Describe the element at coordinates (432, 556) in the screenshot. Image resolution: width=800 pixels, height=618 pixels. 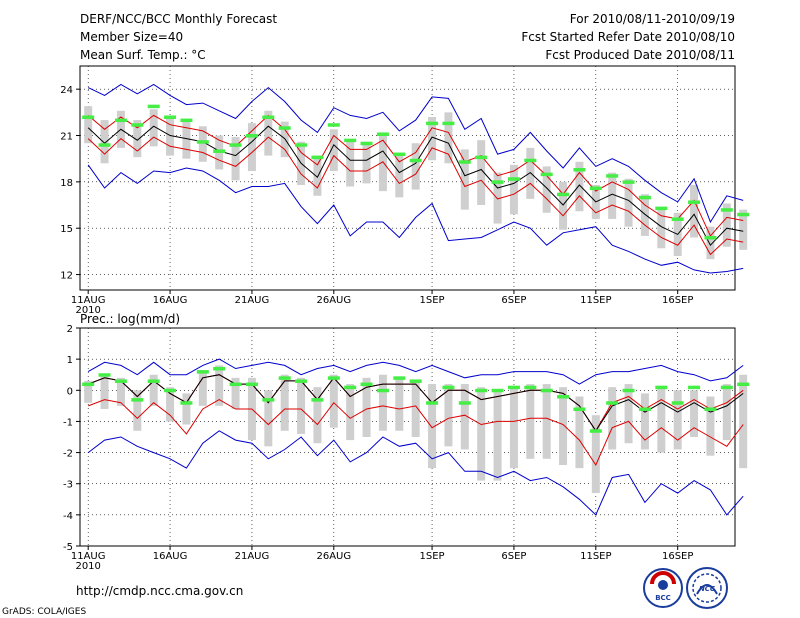
I see `x-tick-label: 1SEP` at that location.